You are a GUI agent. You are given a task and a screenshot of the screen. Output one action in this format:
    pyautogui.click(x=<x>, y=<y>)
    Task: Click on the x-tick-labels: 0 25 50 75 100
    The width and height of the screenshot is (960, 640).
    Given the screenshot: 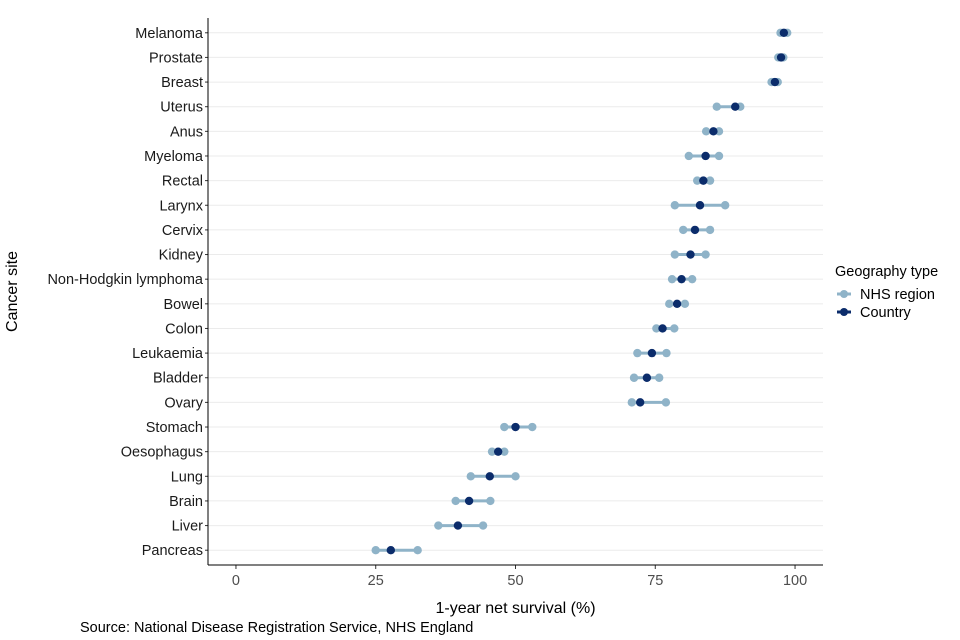 What is the action you would take?
    pyautogui.click(x=519, y=577)
    